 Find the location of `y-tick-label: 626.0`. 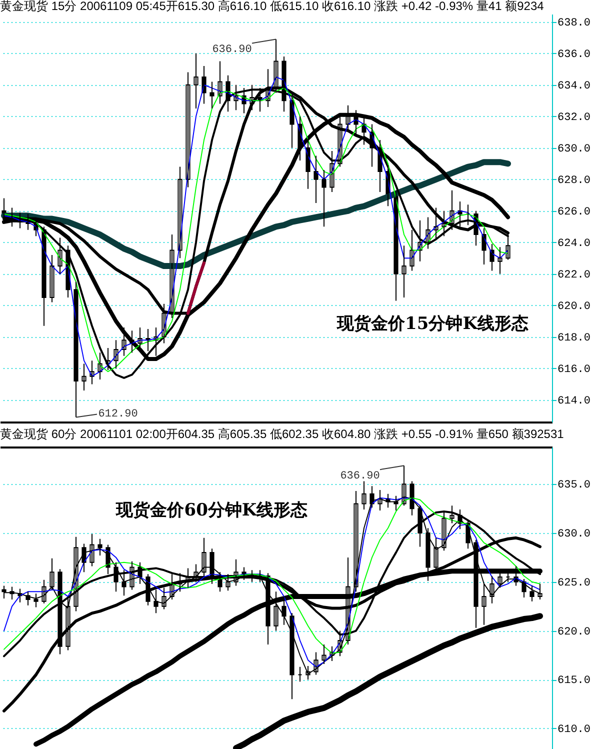

y-tick-label: 626.0 is located at coordinates (574, 212).